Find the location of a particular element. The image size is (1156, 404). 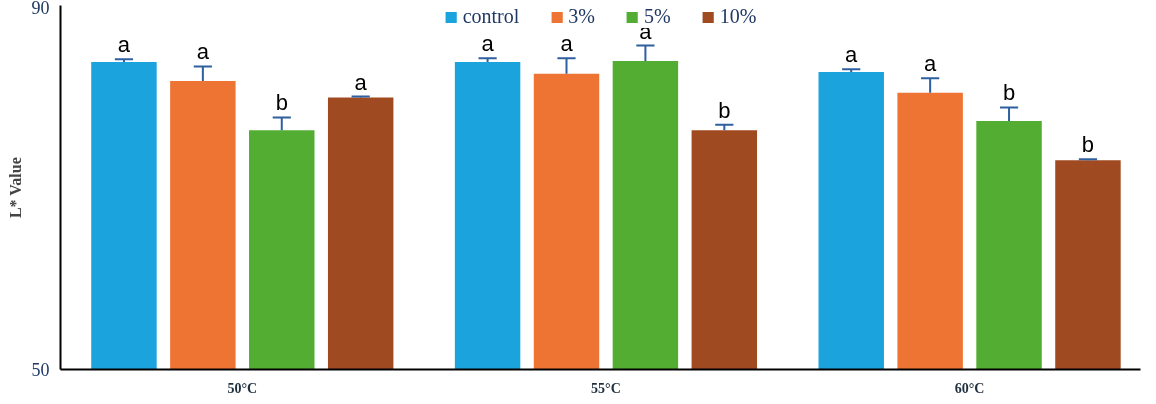

legend-label: control is located at coordinates (491, 16).